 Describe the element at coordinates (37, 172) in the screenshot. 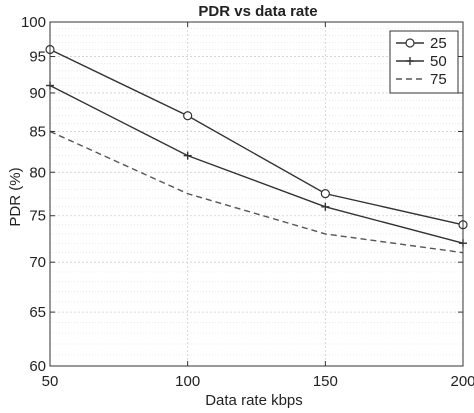

I see `y-tick-label: 80` at that location.